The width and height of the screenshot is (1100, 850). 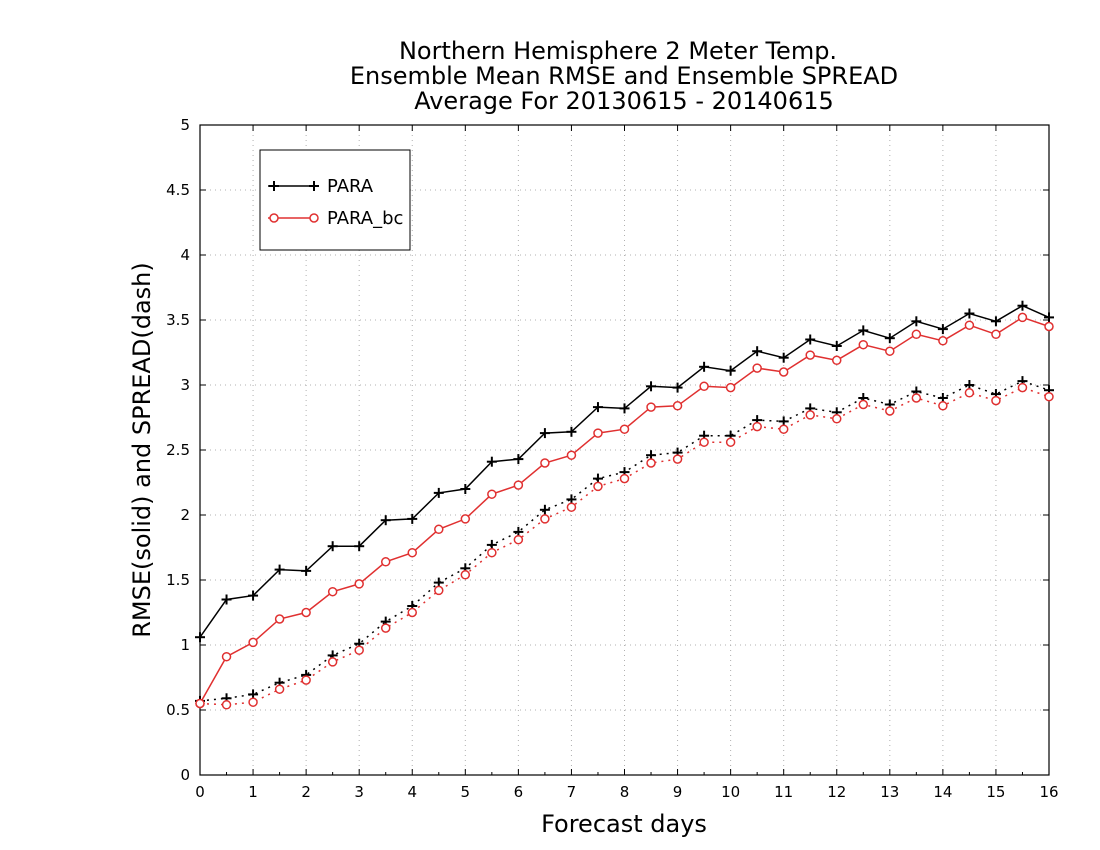 What do you see at coordinates (200, 792) in the screenshot?
I see `x-tick-label: 0` at bounding box center [200, 792].